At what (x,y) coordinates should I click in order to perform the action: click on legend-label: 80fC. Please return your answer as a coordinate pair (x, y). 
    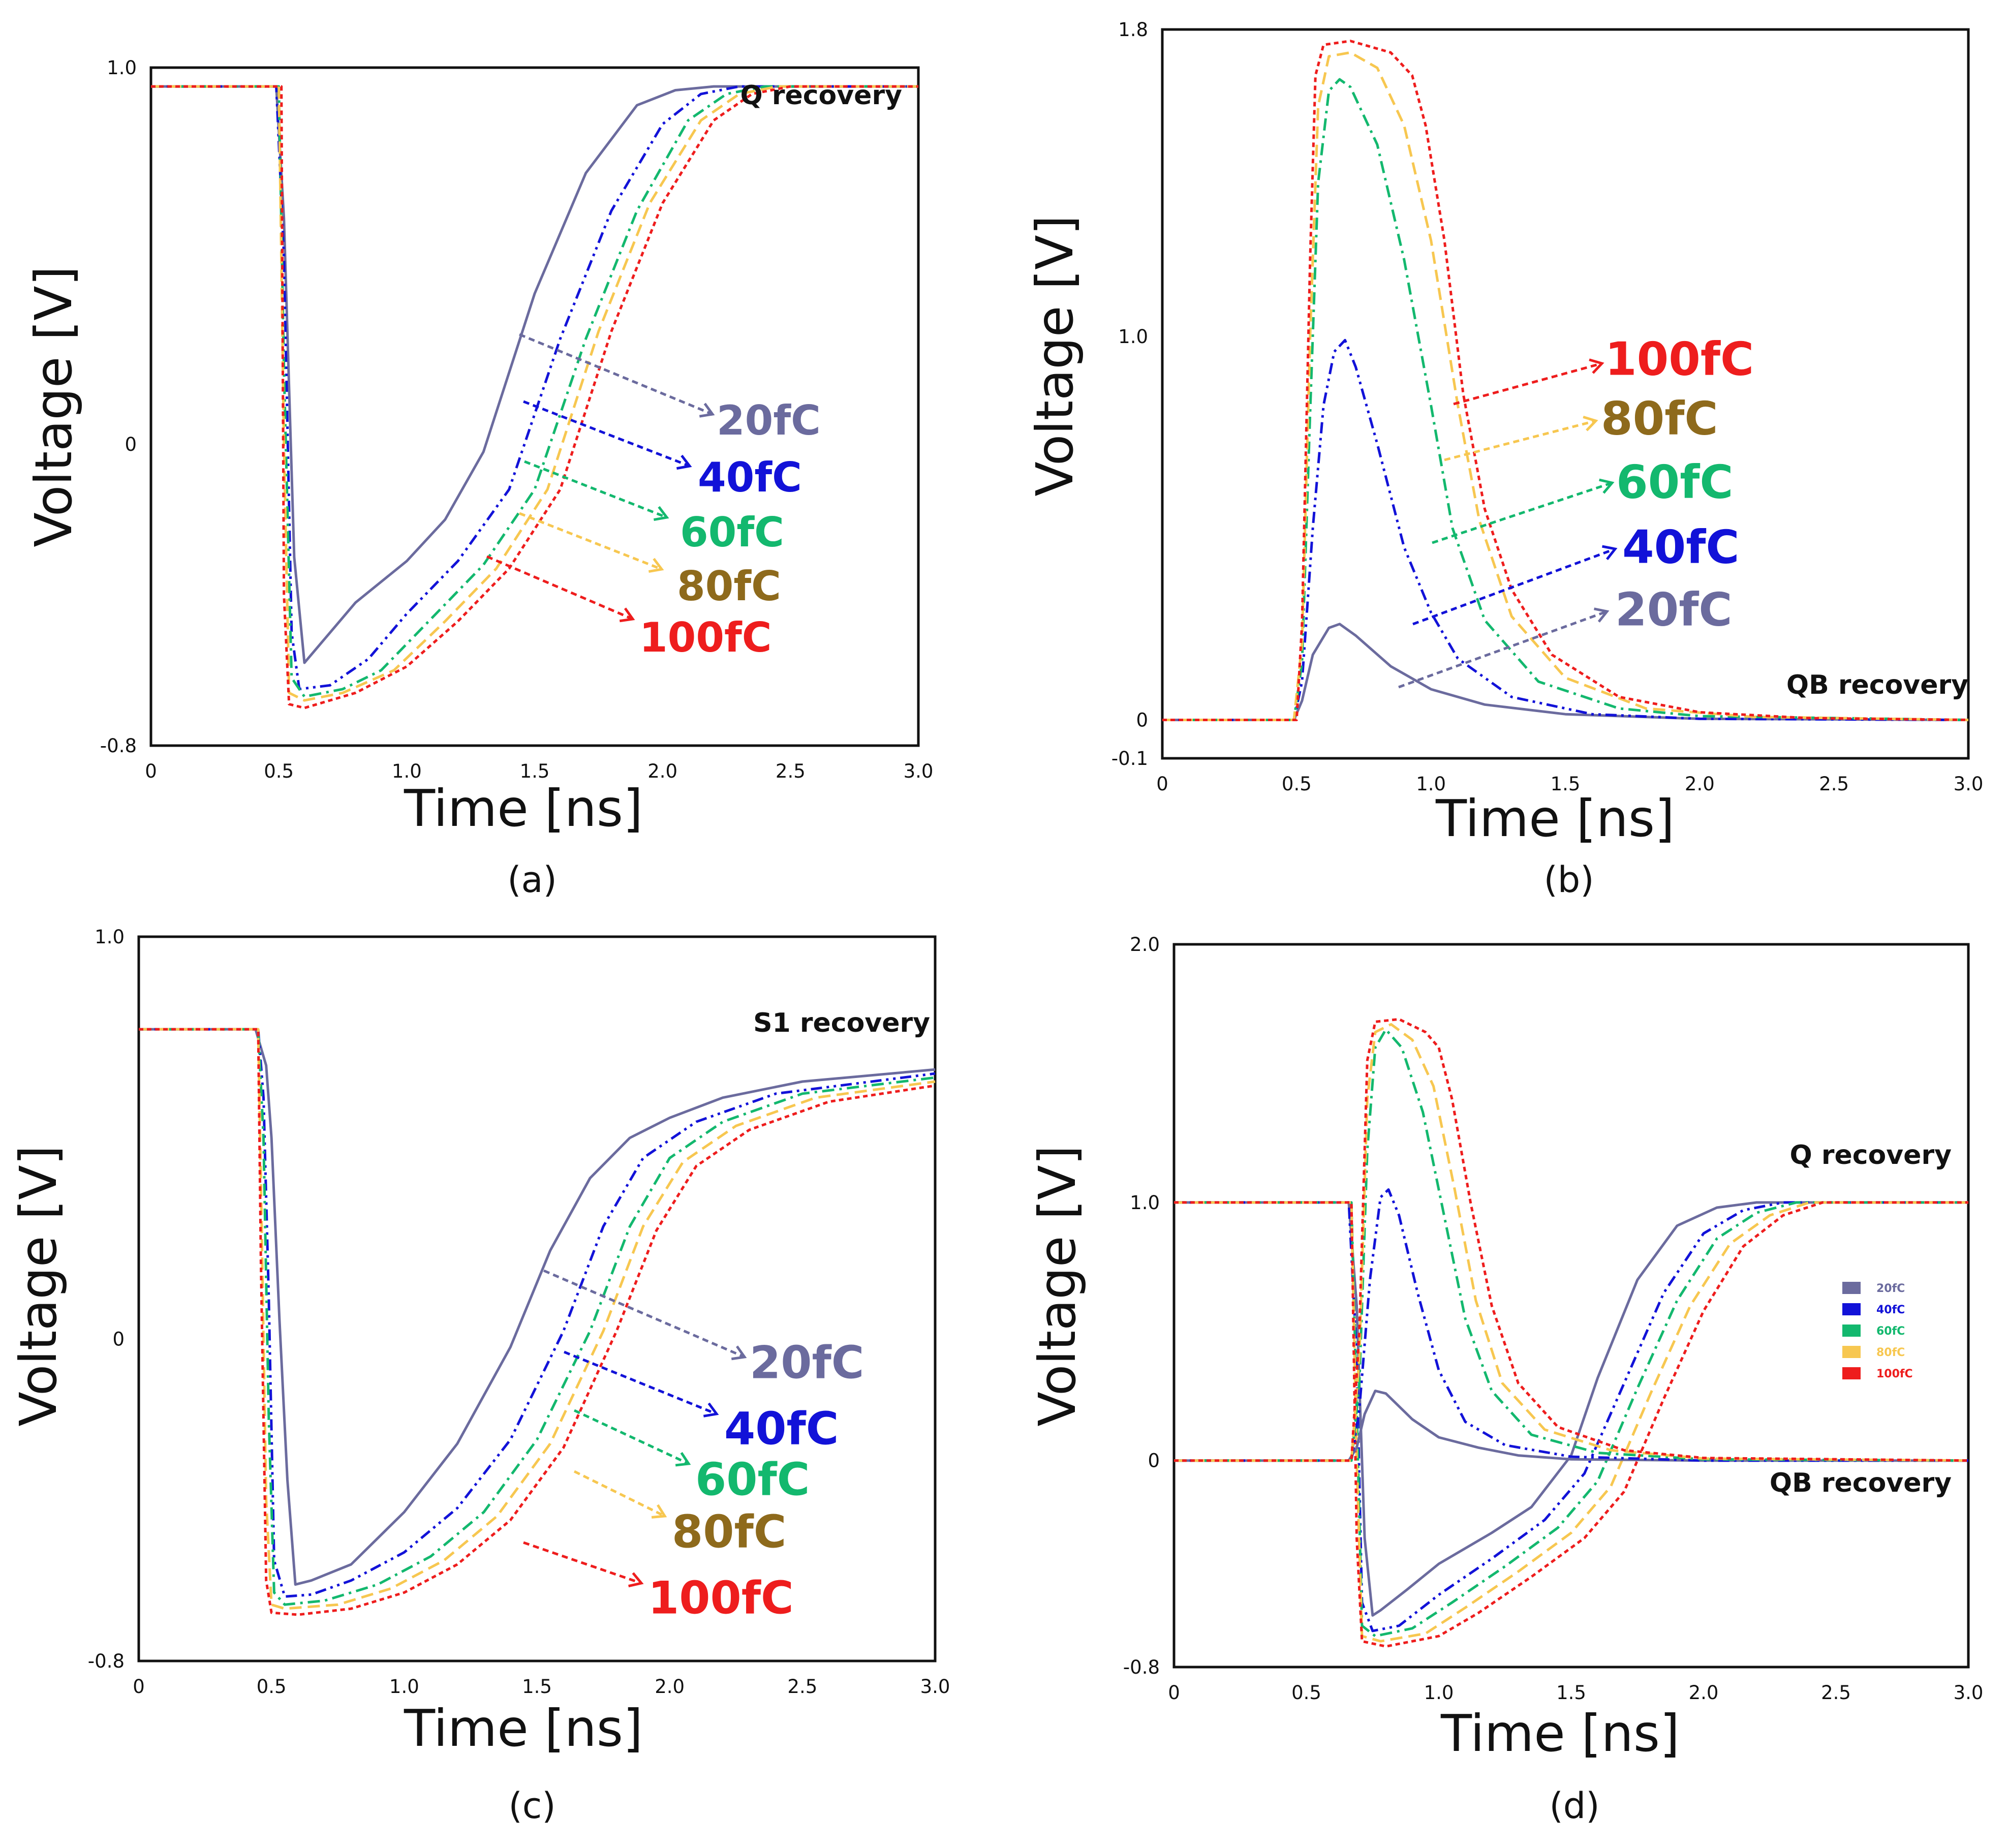
    Looking at the image, I should click on (1890, 1352).